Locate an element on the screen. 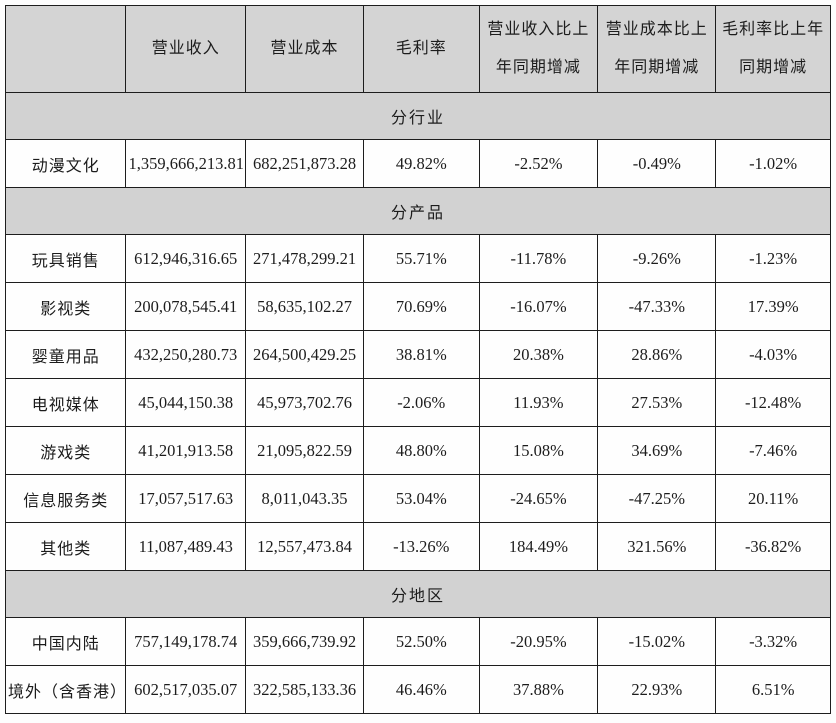 Image resolution: width=836 pixels, height=723 pixels. column-header-gross-margin: 毛利率 is located at coordinates (421, 49).